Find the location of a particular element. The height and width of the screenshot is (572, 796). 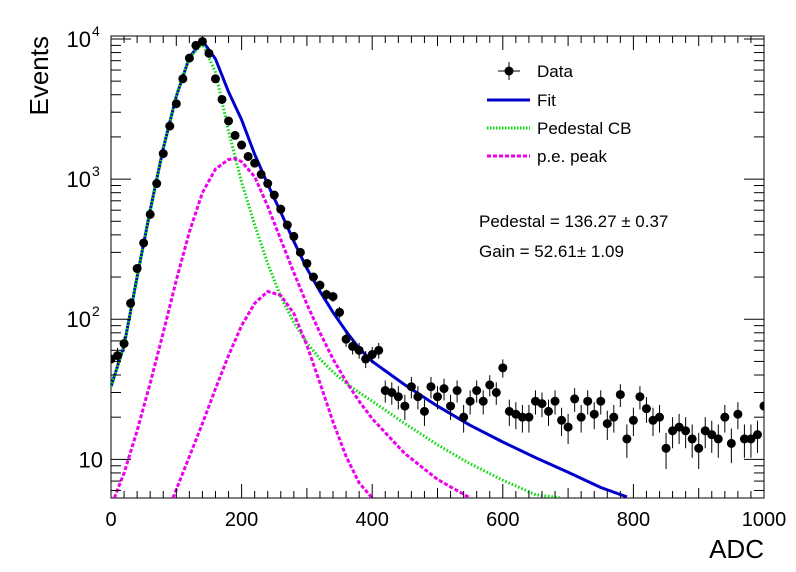

legend-pe-peak-label: p.e. peak is located at coordinates (572, 156).